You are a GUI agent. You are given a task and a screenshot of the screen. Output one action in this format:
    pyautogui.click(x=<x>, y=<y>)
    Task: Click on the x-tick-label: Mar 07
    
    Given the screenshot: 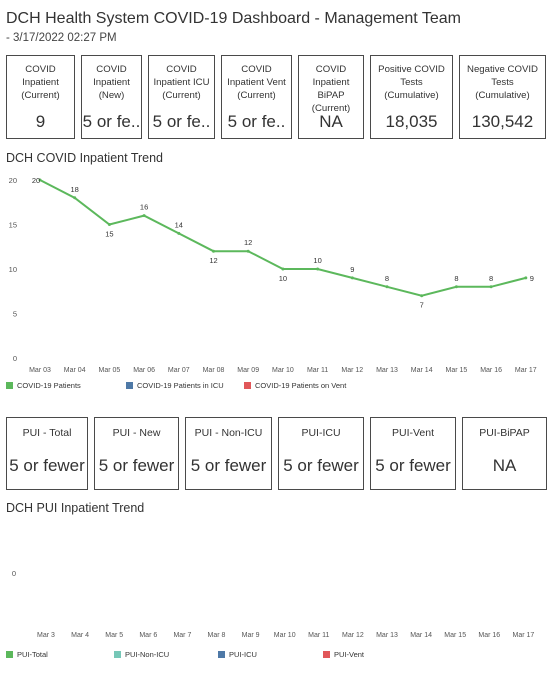 What is the action you would take?
    pyautogui.click(x=179, y=370)
    